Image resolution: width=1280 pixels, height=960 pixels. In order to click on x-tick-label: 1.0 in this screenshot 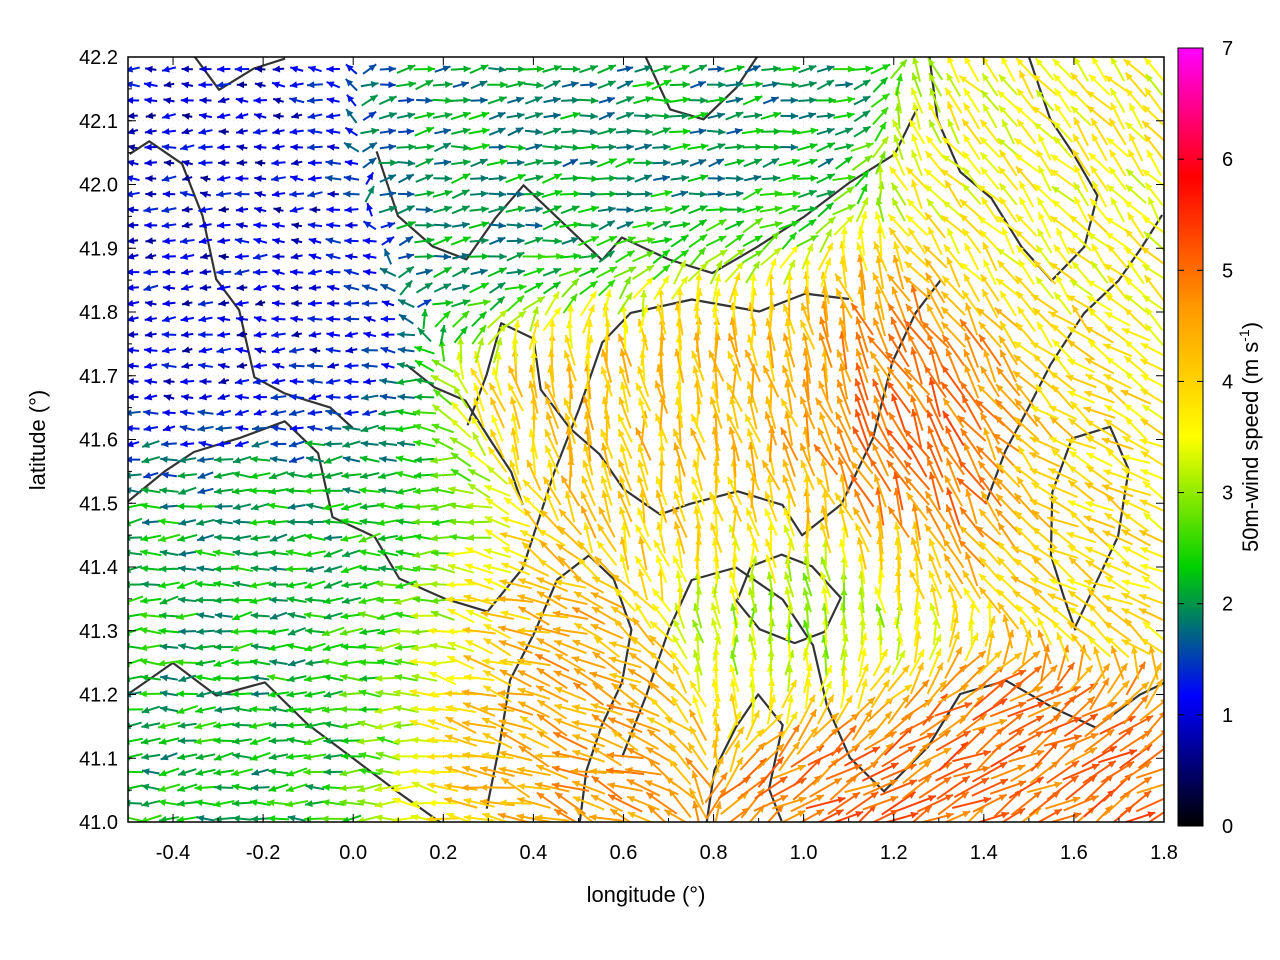, I will do `click(804, 853)`.